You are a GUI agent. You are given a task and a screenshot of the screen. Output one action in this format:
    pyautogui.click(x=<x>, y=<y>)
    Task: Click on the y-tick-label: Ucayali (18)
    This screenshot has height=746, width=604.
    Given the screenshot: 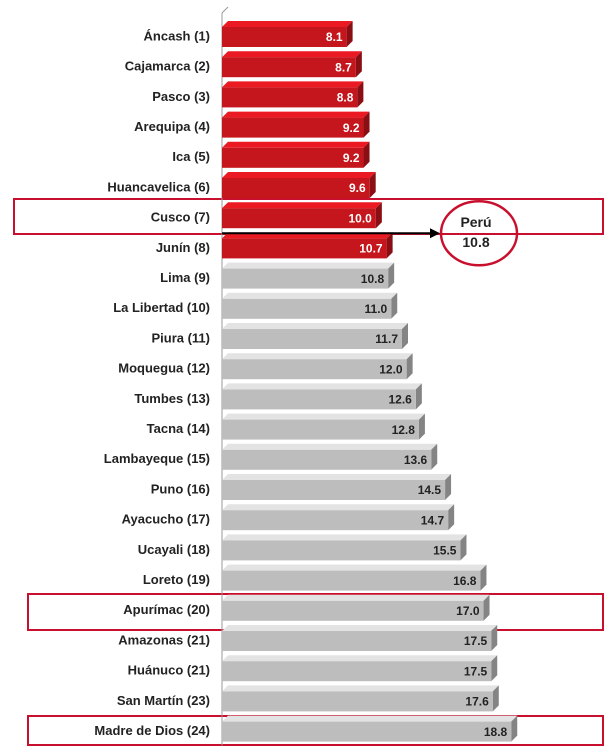 What is the action you would take?
    pyautogui.click(x=174, y=549)
    